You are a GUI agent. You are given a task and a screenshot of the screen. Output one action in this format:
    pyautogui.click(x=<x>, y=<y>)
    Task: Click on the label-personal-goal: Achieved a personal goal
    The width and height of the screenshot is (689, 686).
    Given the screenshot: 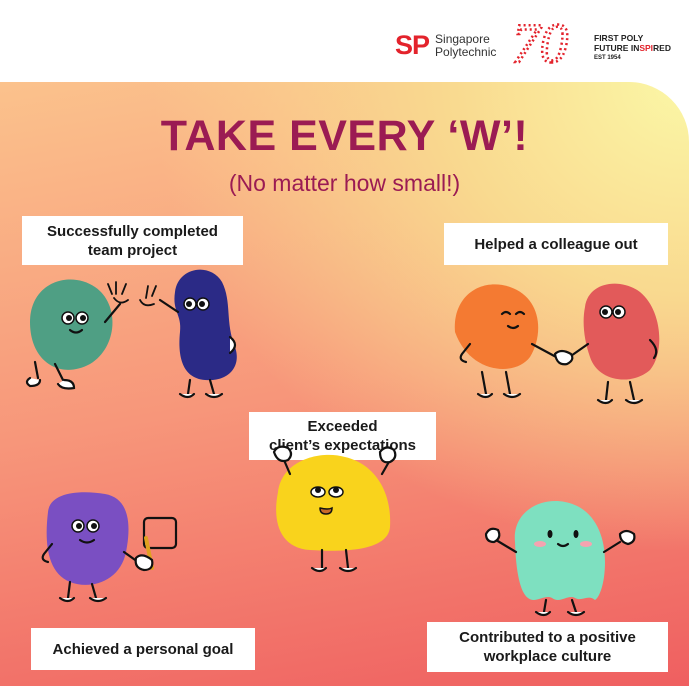 What is the action you would take?
    pyautogui.click(x=143, y=649)
    